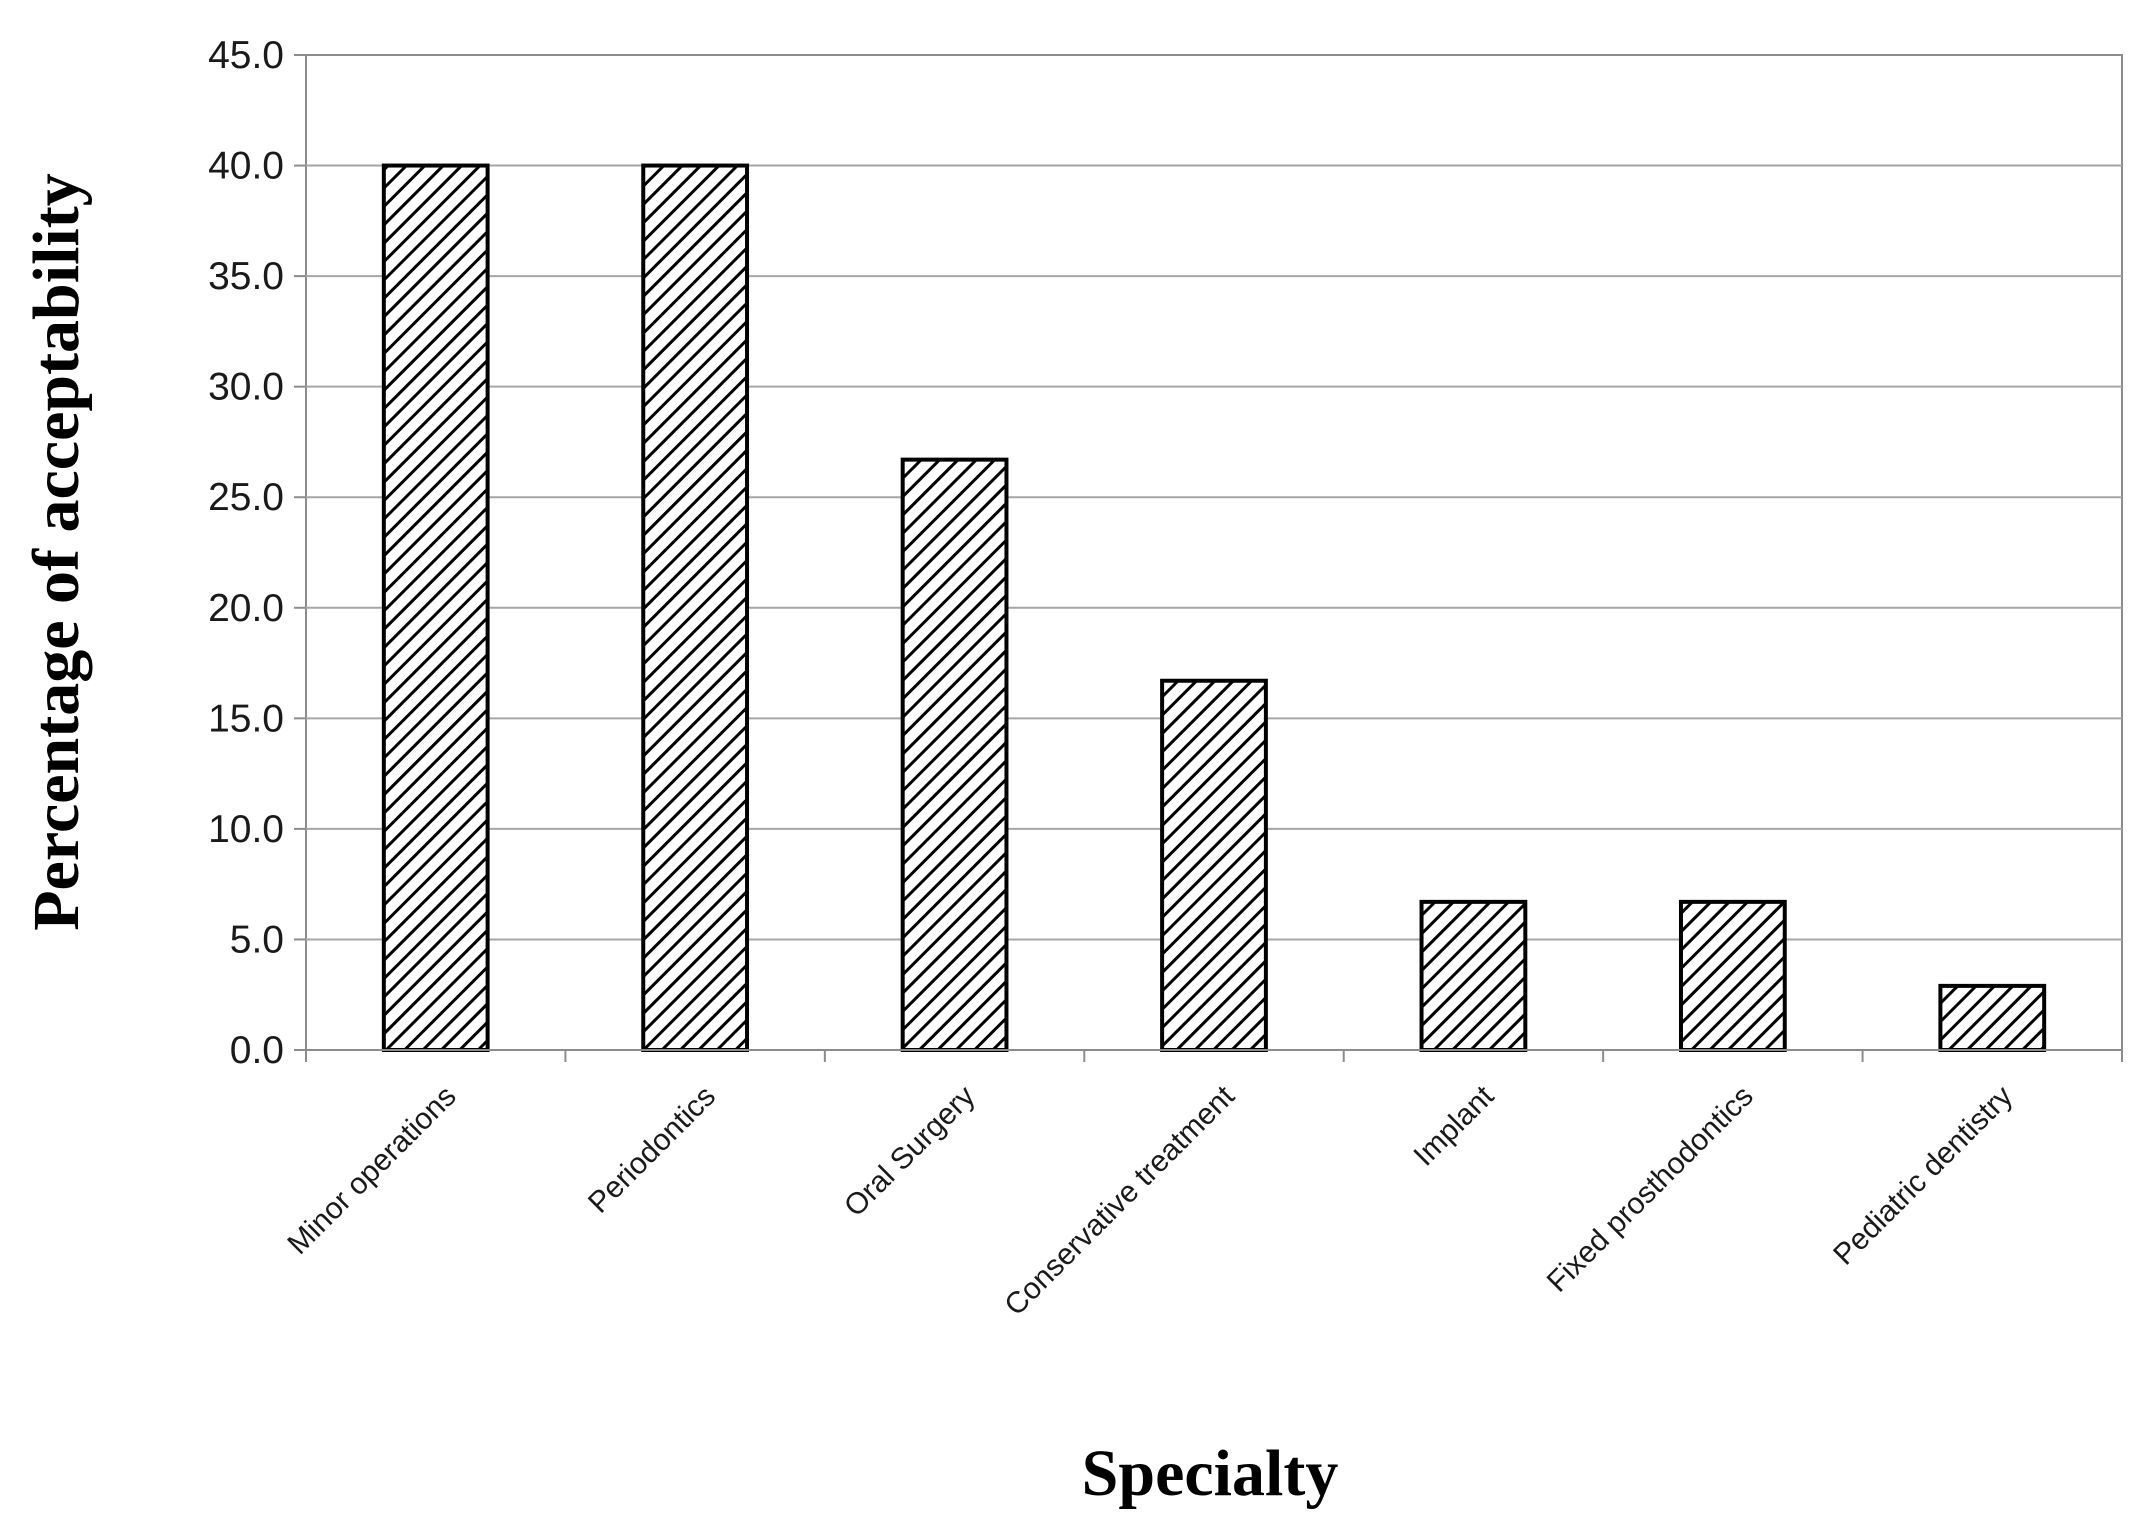  I want to click on y-tick-label: 5.0, so click(257, 939).